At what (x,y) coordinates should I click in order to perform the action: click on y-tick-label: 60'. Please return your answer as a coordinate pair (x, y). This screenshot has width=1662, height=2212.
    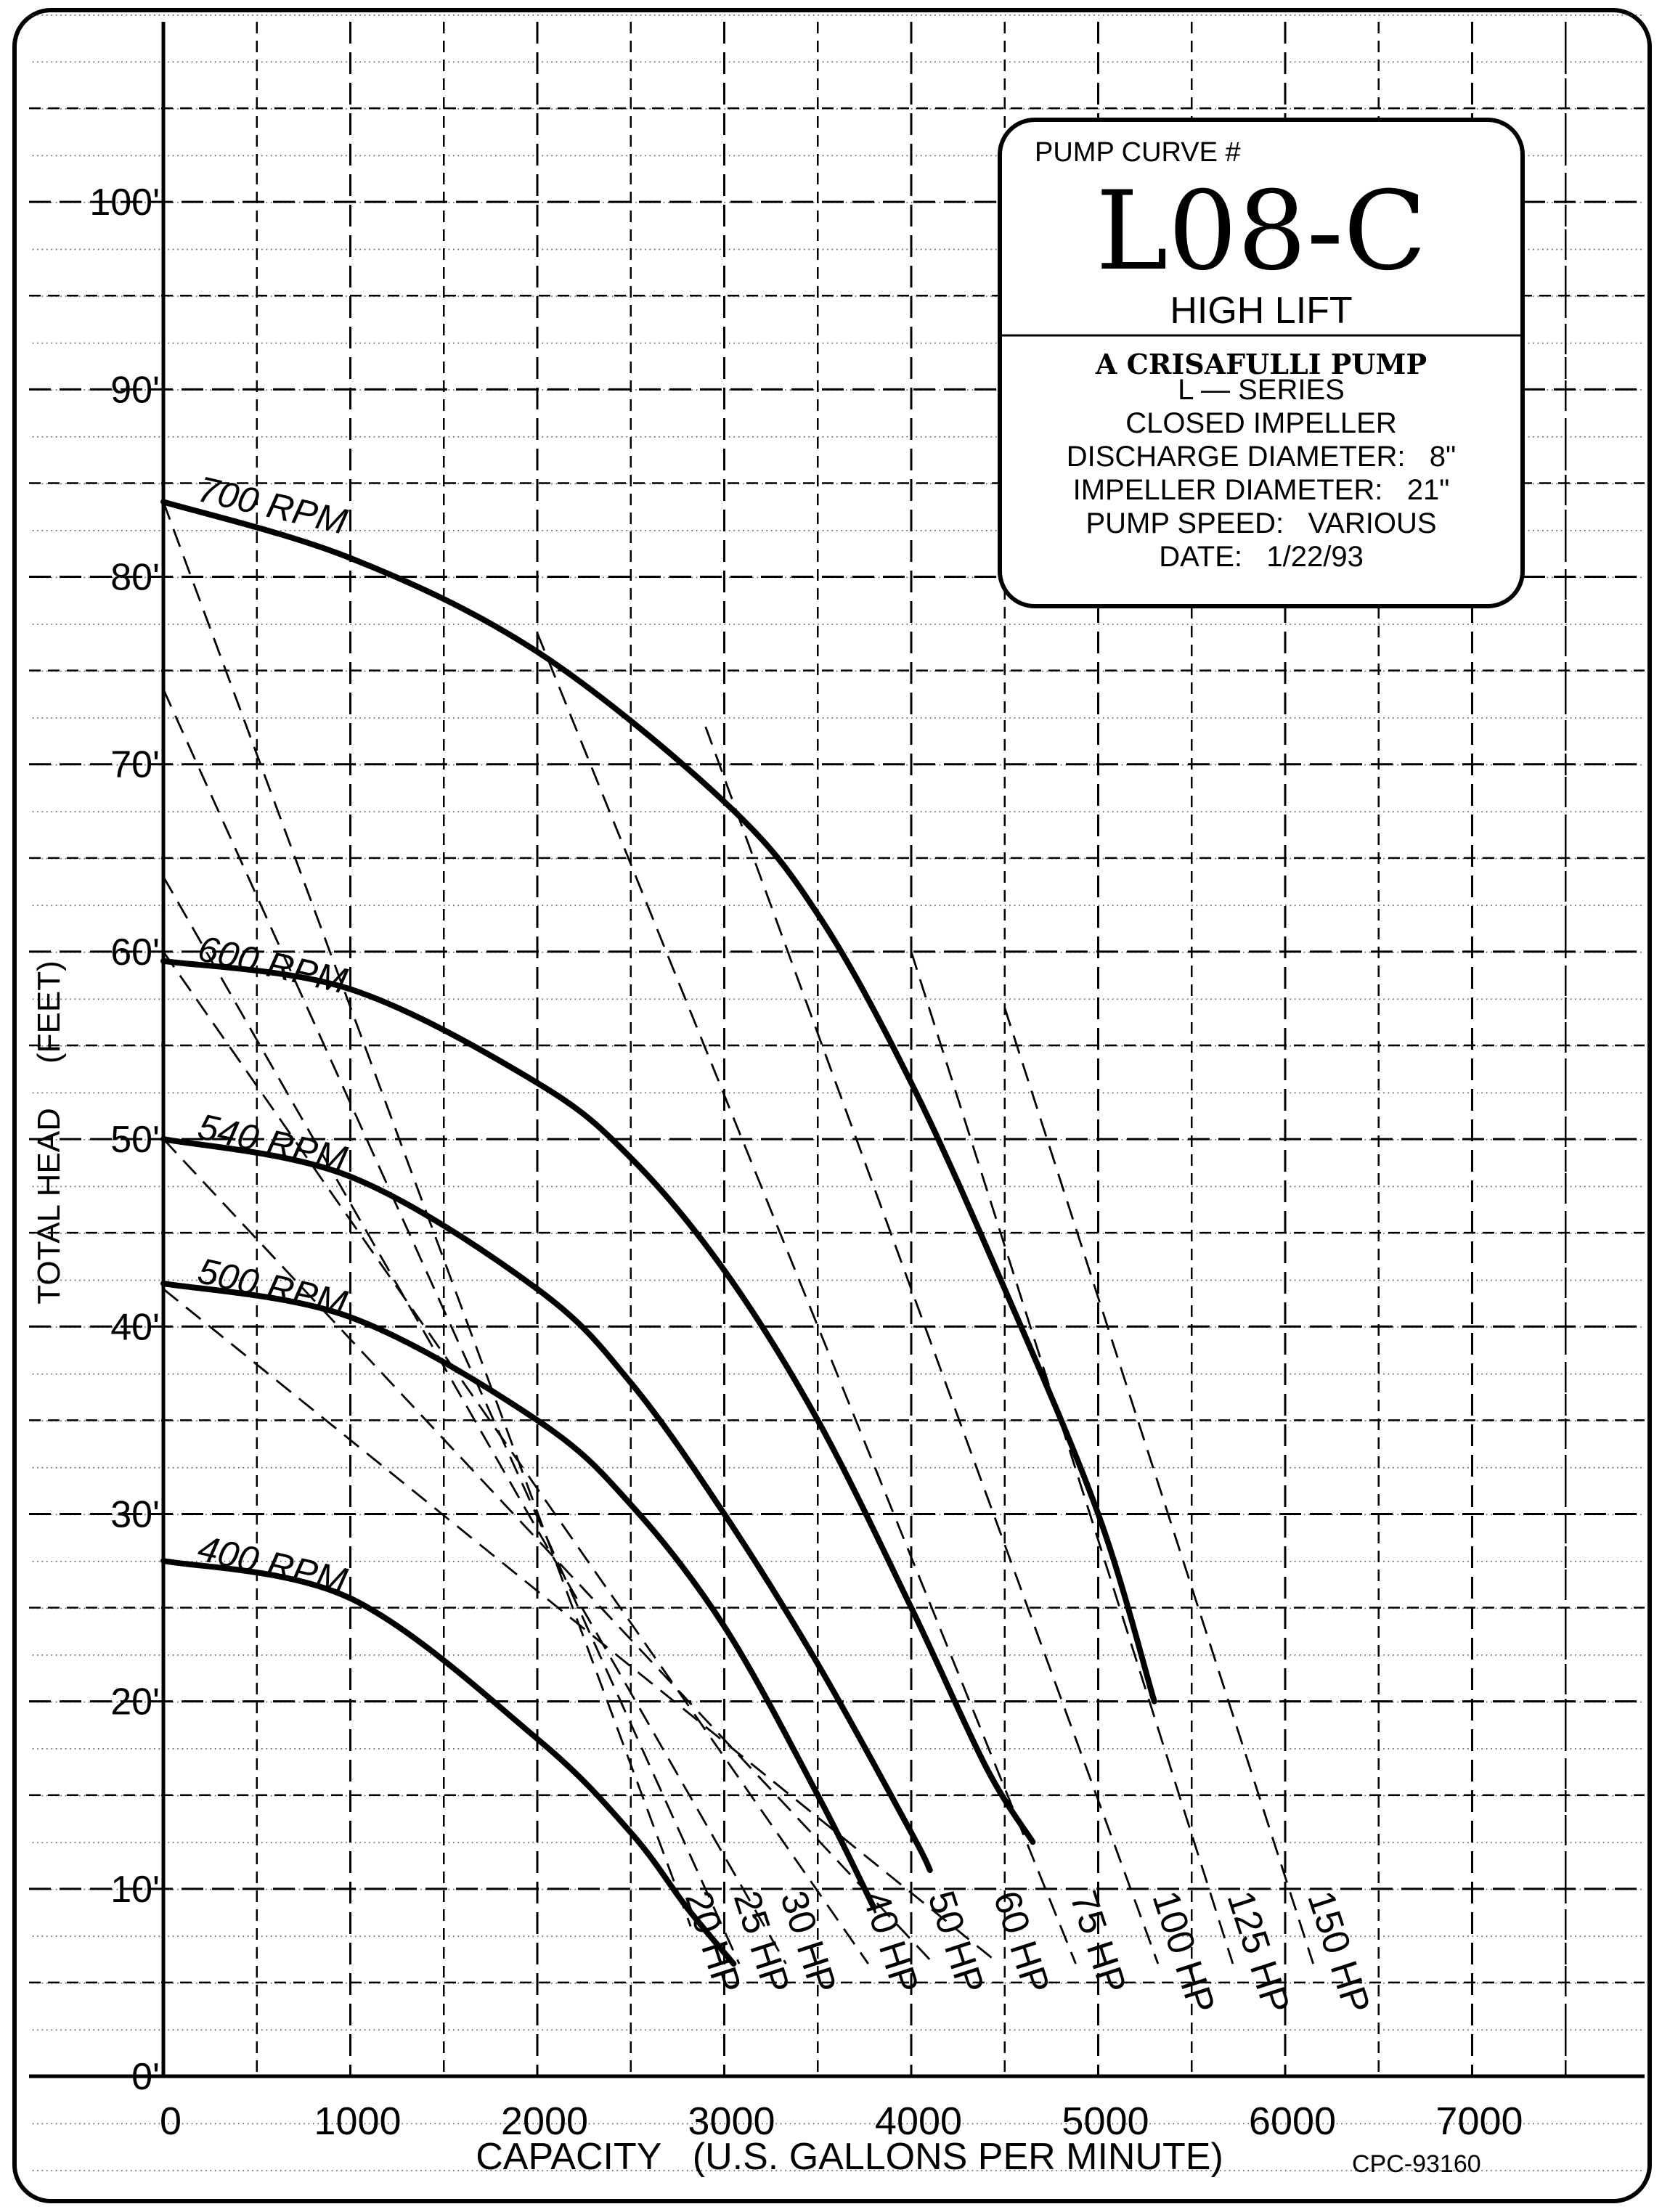
    Looking at the image, I should click on (135, 952).